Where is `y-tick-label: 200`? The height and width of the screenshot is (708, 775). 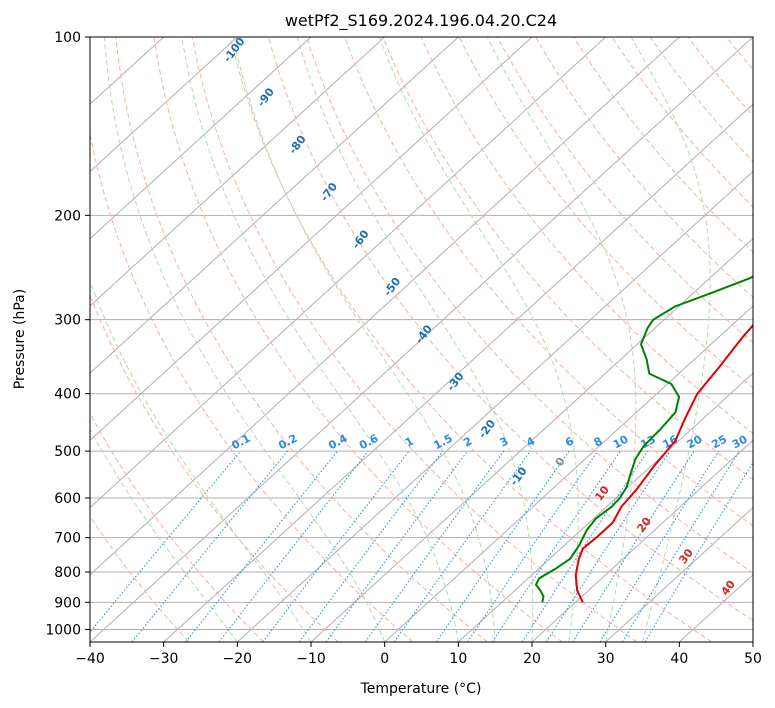
y-tick-label: 200 is located at coordinates (67, 216).